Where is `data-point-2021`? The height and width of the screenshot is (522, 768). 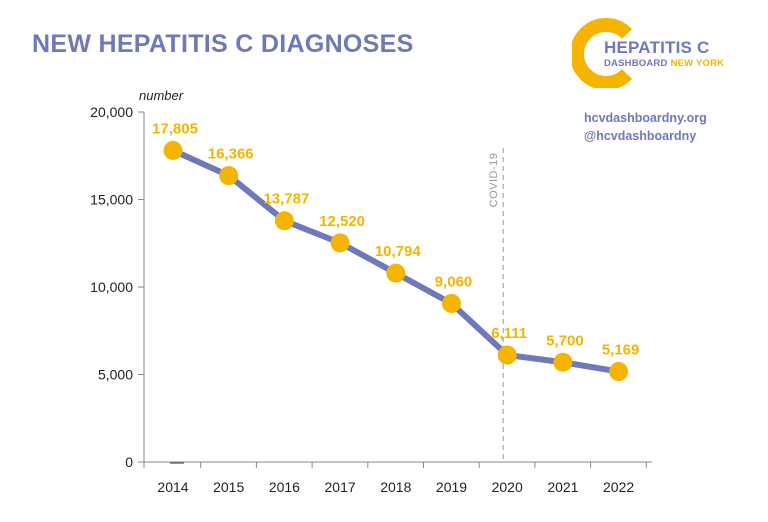
data-point-2021 is located at coordinates (563, 362).